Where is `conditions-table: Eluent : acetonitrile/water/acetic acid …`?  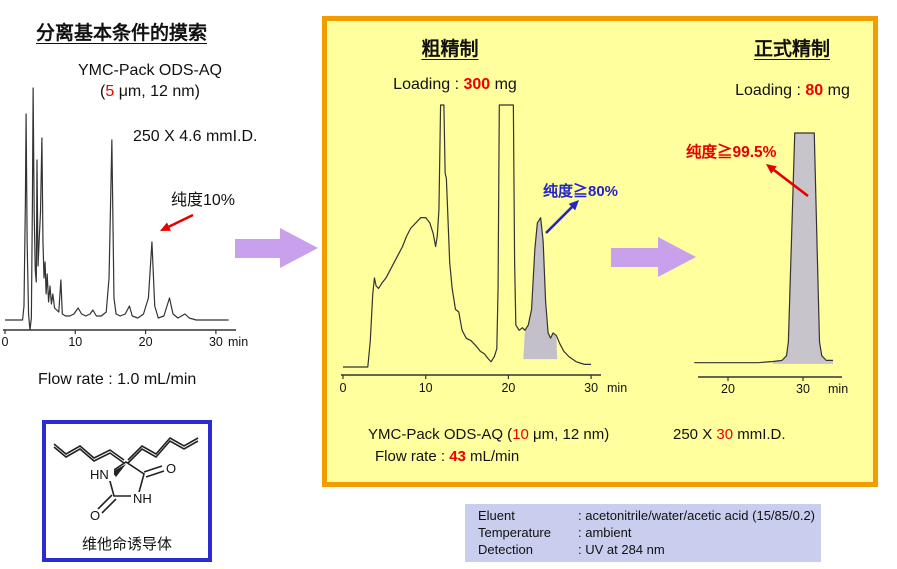
conditions-table: Eluent : acetonitrile/water/acetic acid … is located at coordinates (643, 533).